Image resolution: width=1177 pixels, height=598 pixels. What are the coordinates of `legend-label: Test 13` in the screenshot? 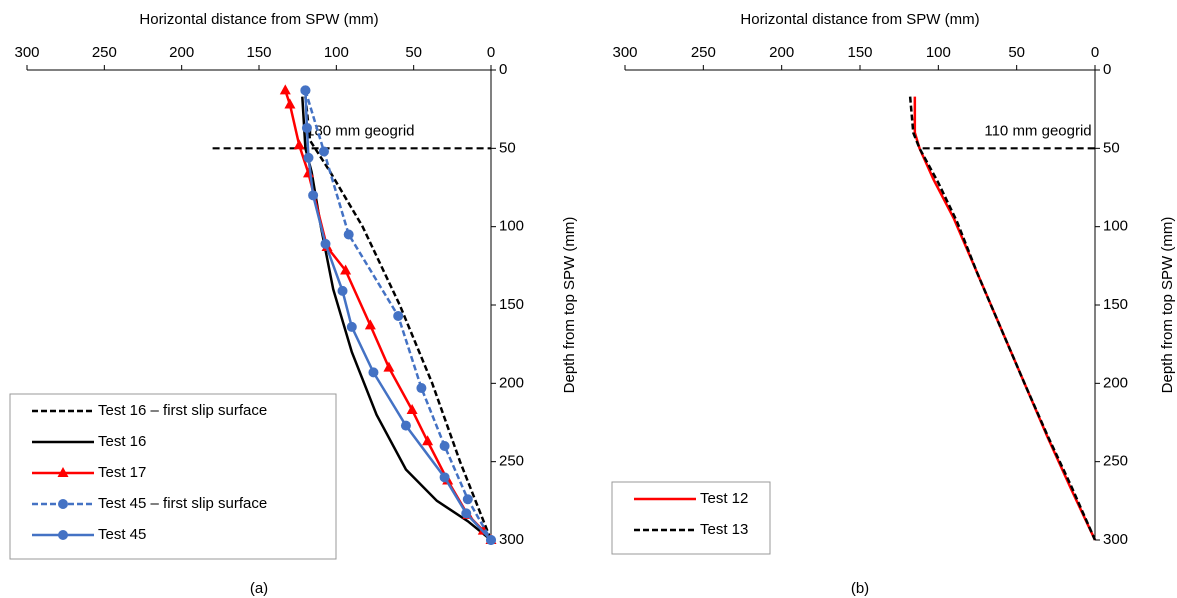 It's located at (724, 529).